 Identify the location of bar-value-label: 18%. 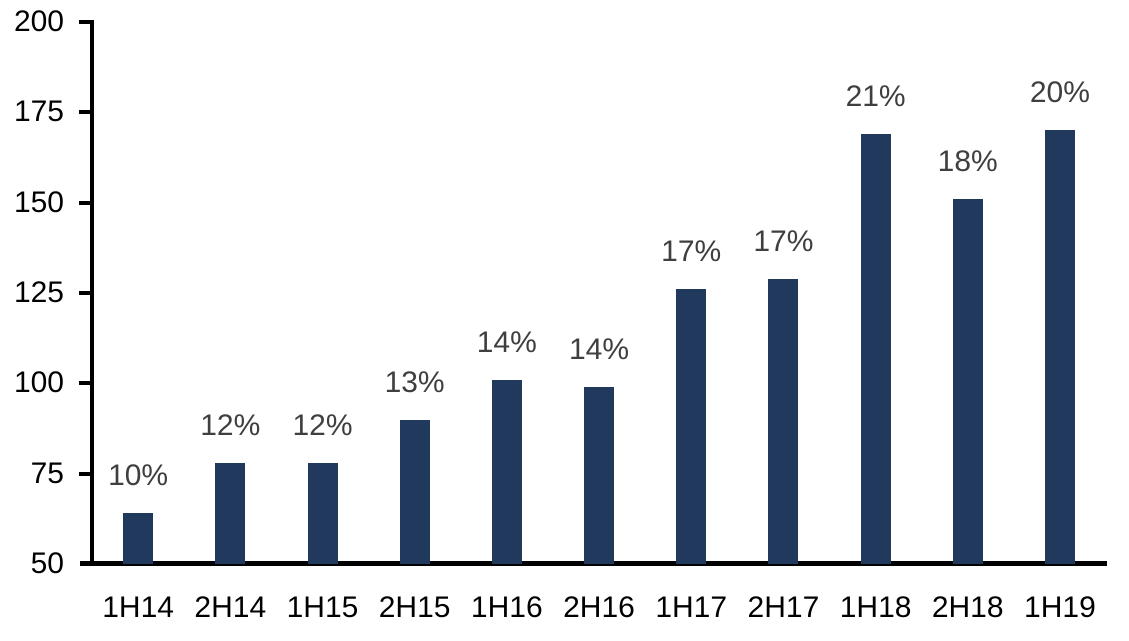
(967, 162).